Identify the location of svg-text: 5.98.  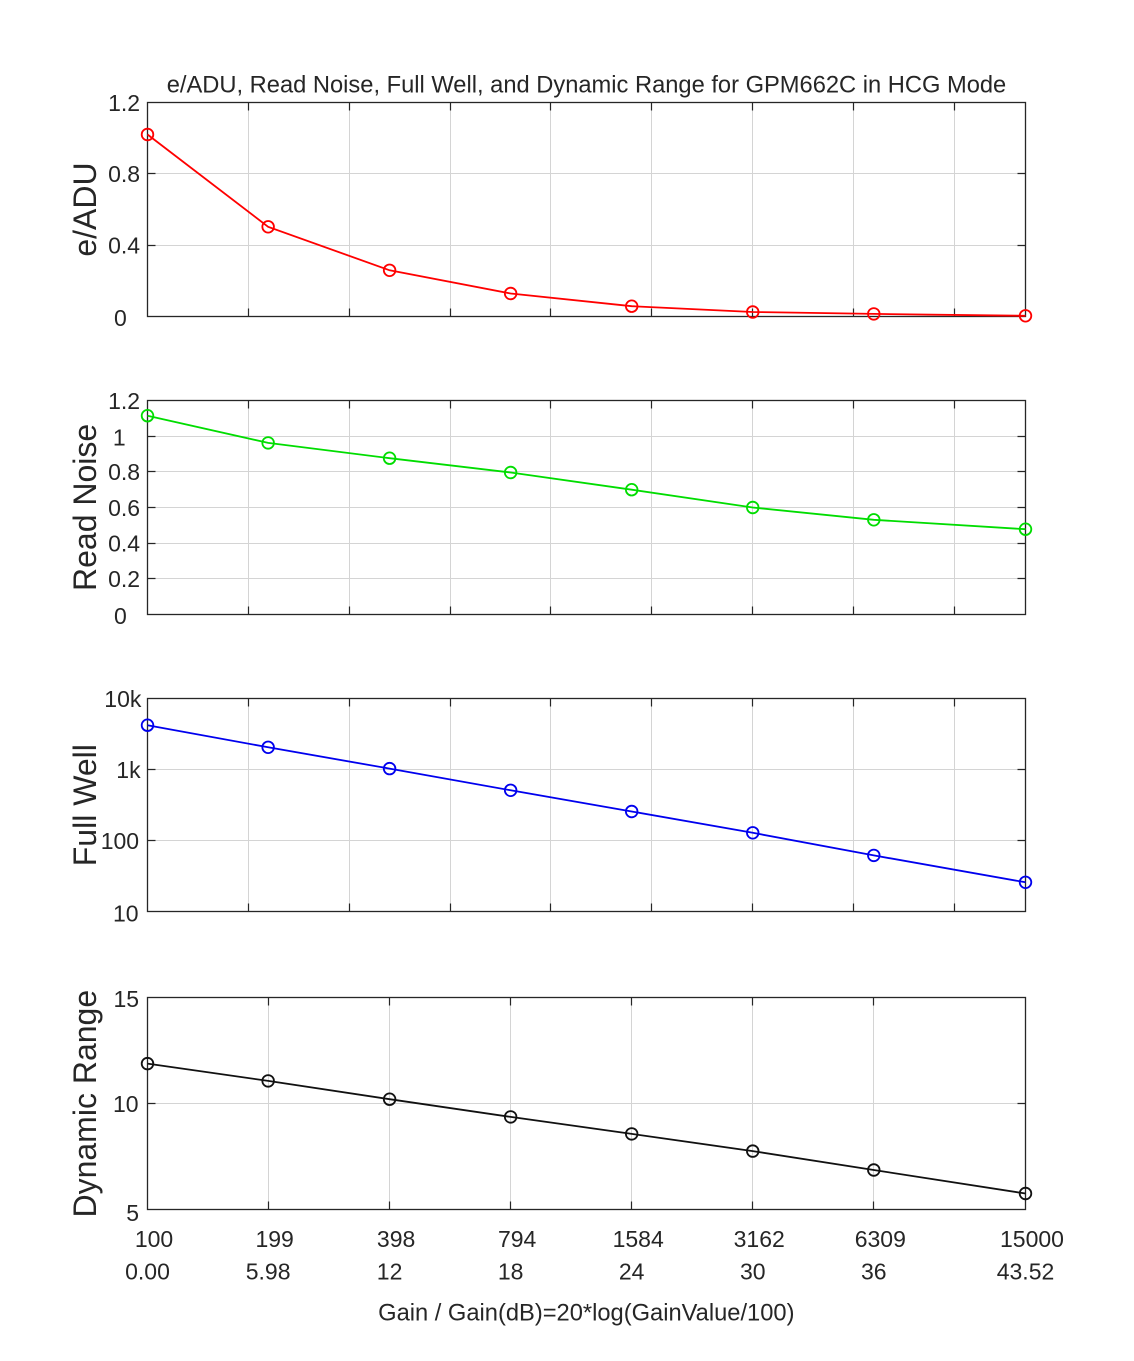
(268, 1272).